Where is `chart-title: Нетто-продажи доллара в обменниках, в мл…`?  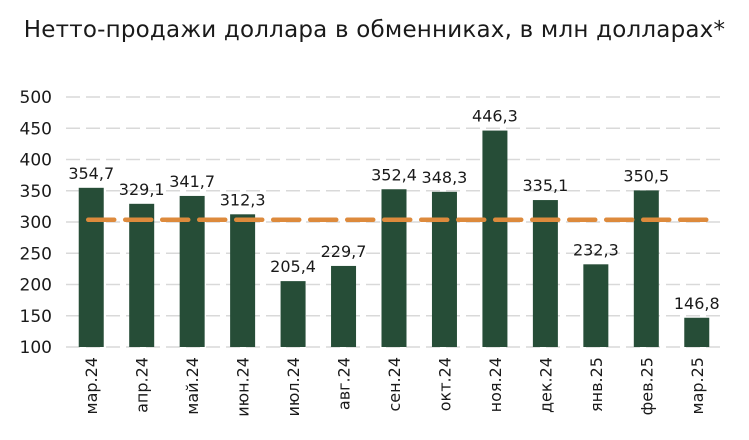 chart-title: Нетто-продажи доллара в обменниках, в мл… is located at coordinates (374, 30).